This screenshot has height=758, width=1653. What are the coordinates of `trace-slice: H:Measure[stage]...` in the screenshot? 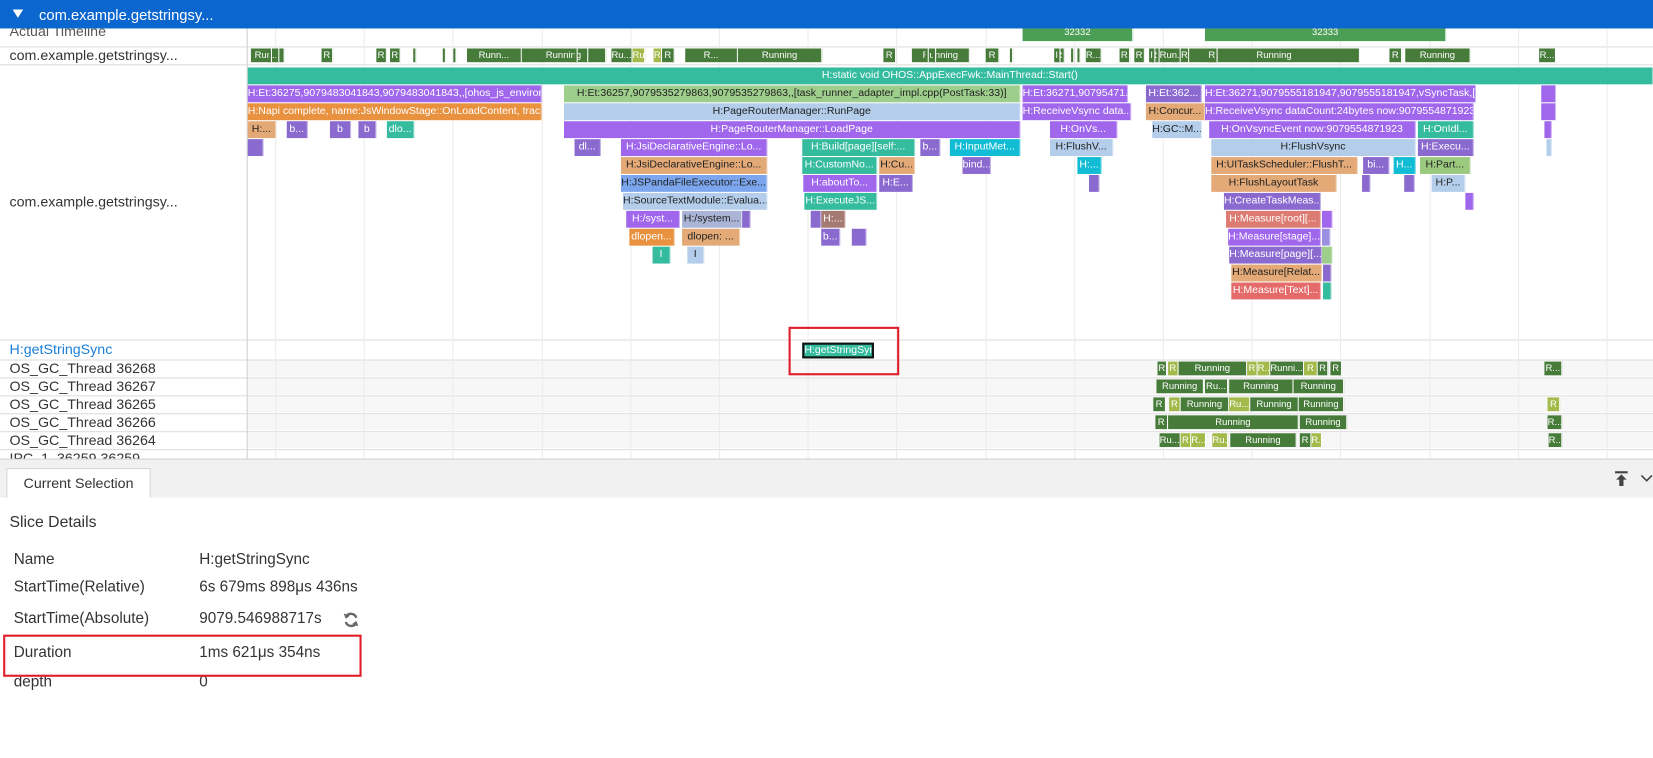 It's located at (1274, 237).